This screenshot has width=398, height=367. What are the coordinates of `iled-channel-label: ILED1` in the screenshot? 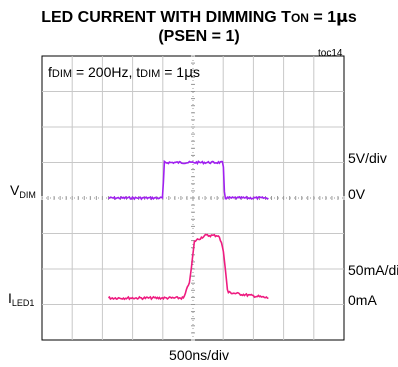 It's located at (21, 299).